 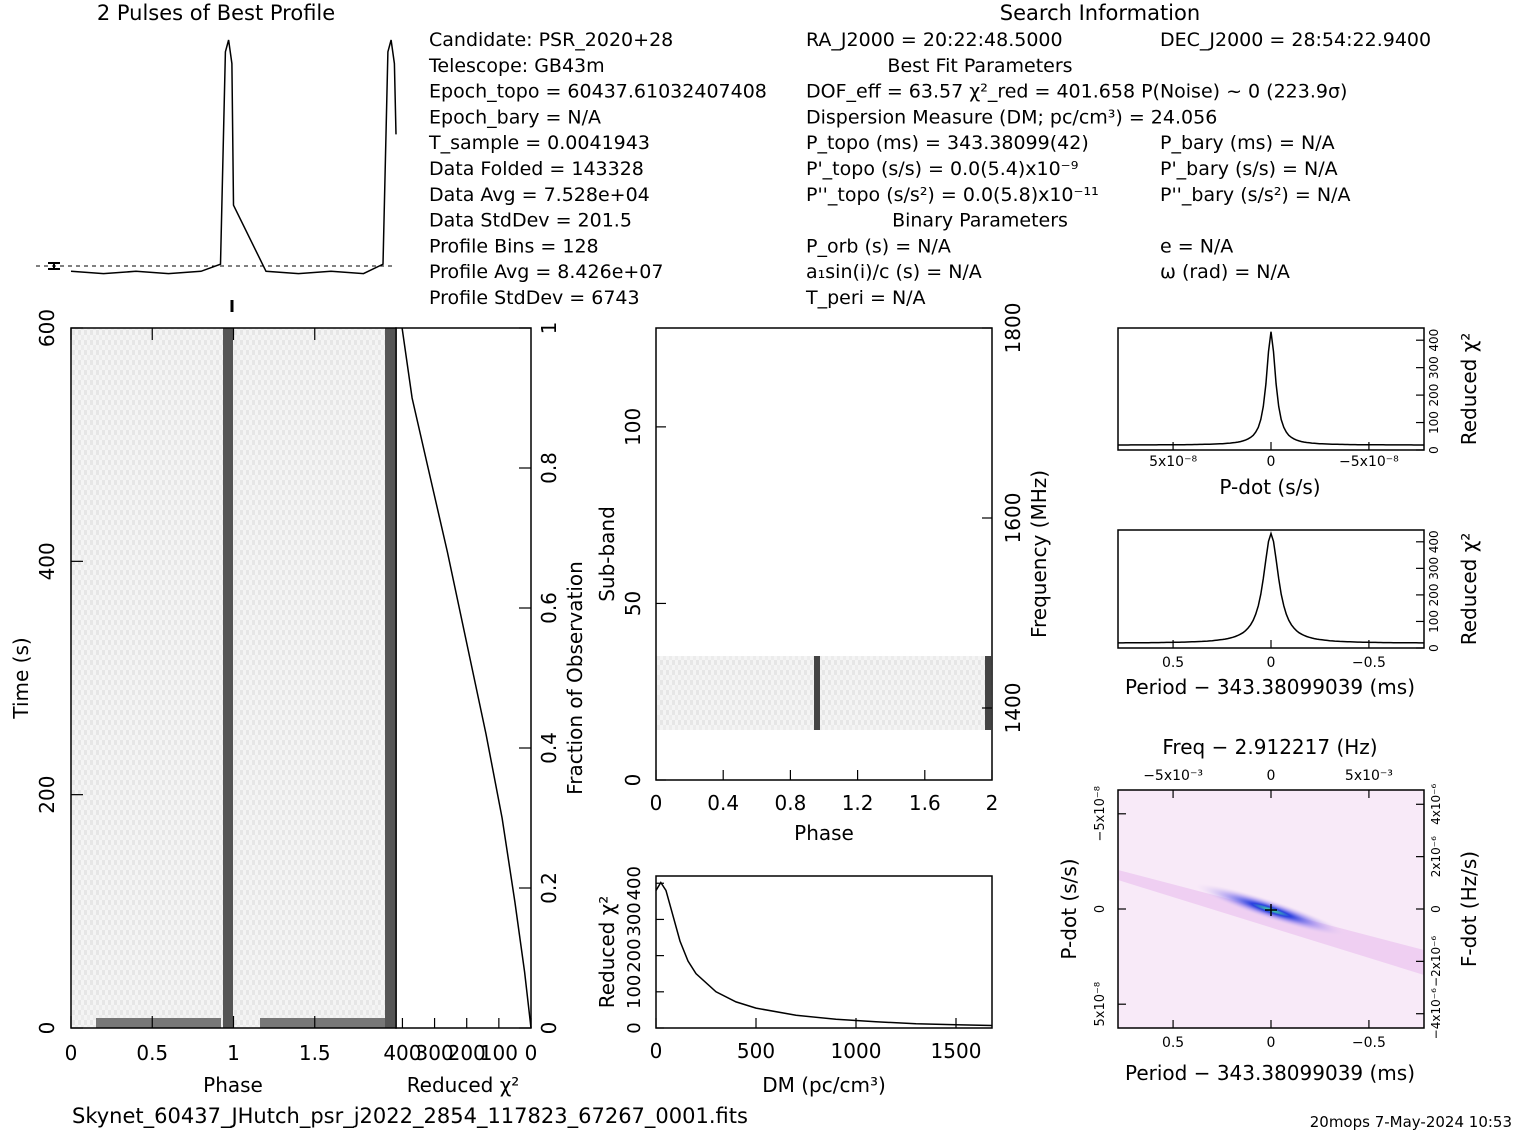 What do you see at coordinates (992, 803) in the screenshot?
I see `x-tick-label: 2` at bounding box center [992, 803].